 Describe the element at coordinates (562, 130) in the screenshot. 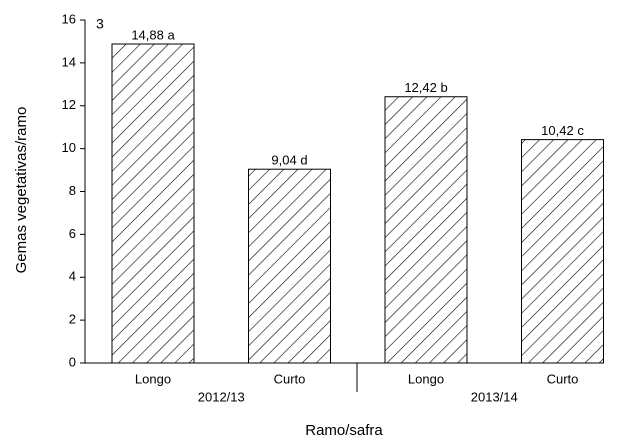

I see `value-label: 10,42 c` at that location.